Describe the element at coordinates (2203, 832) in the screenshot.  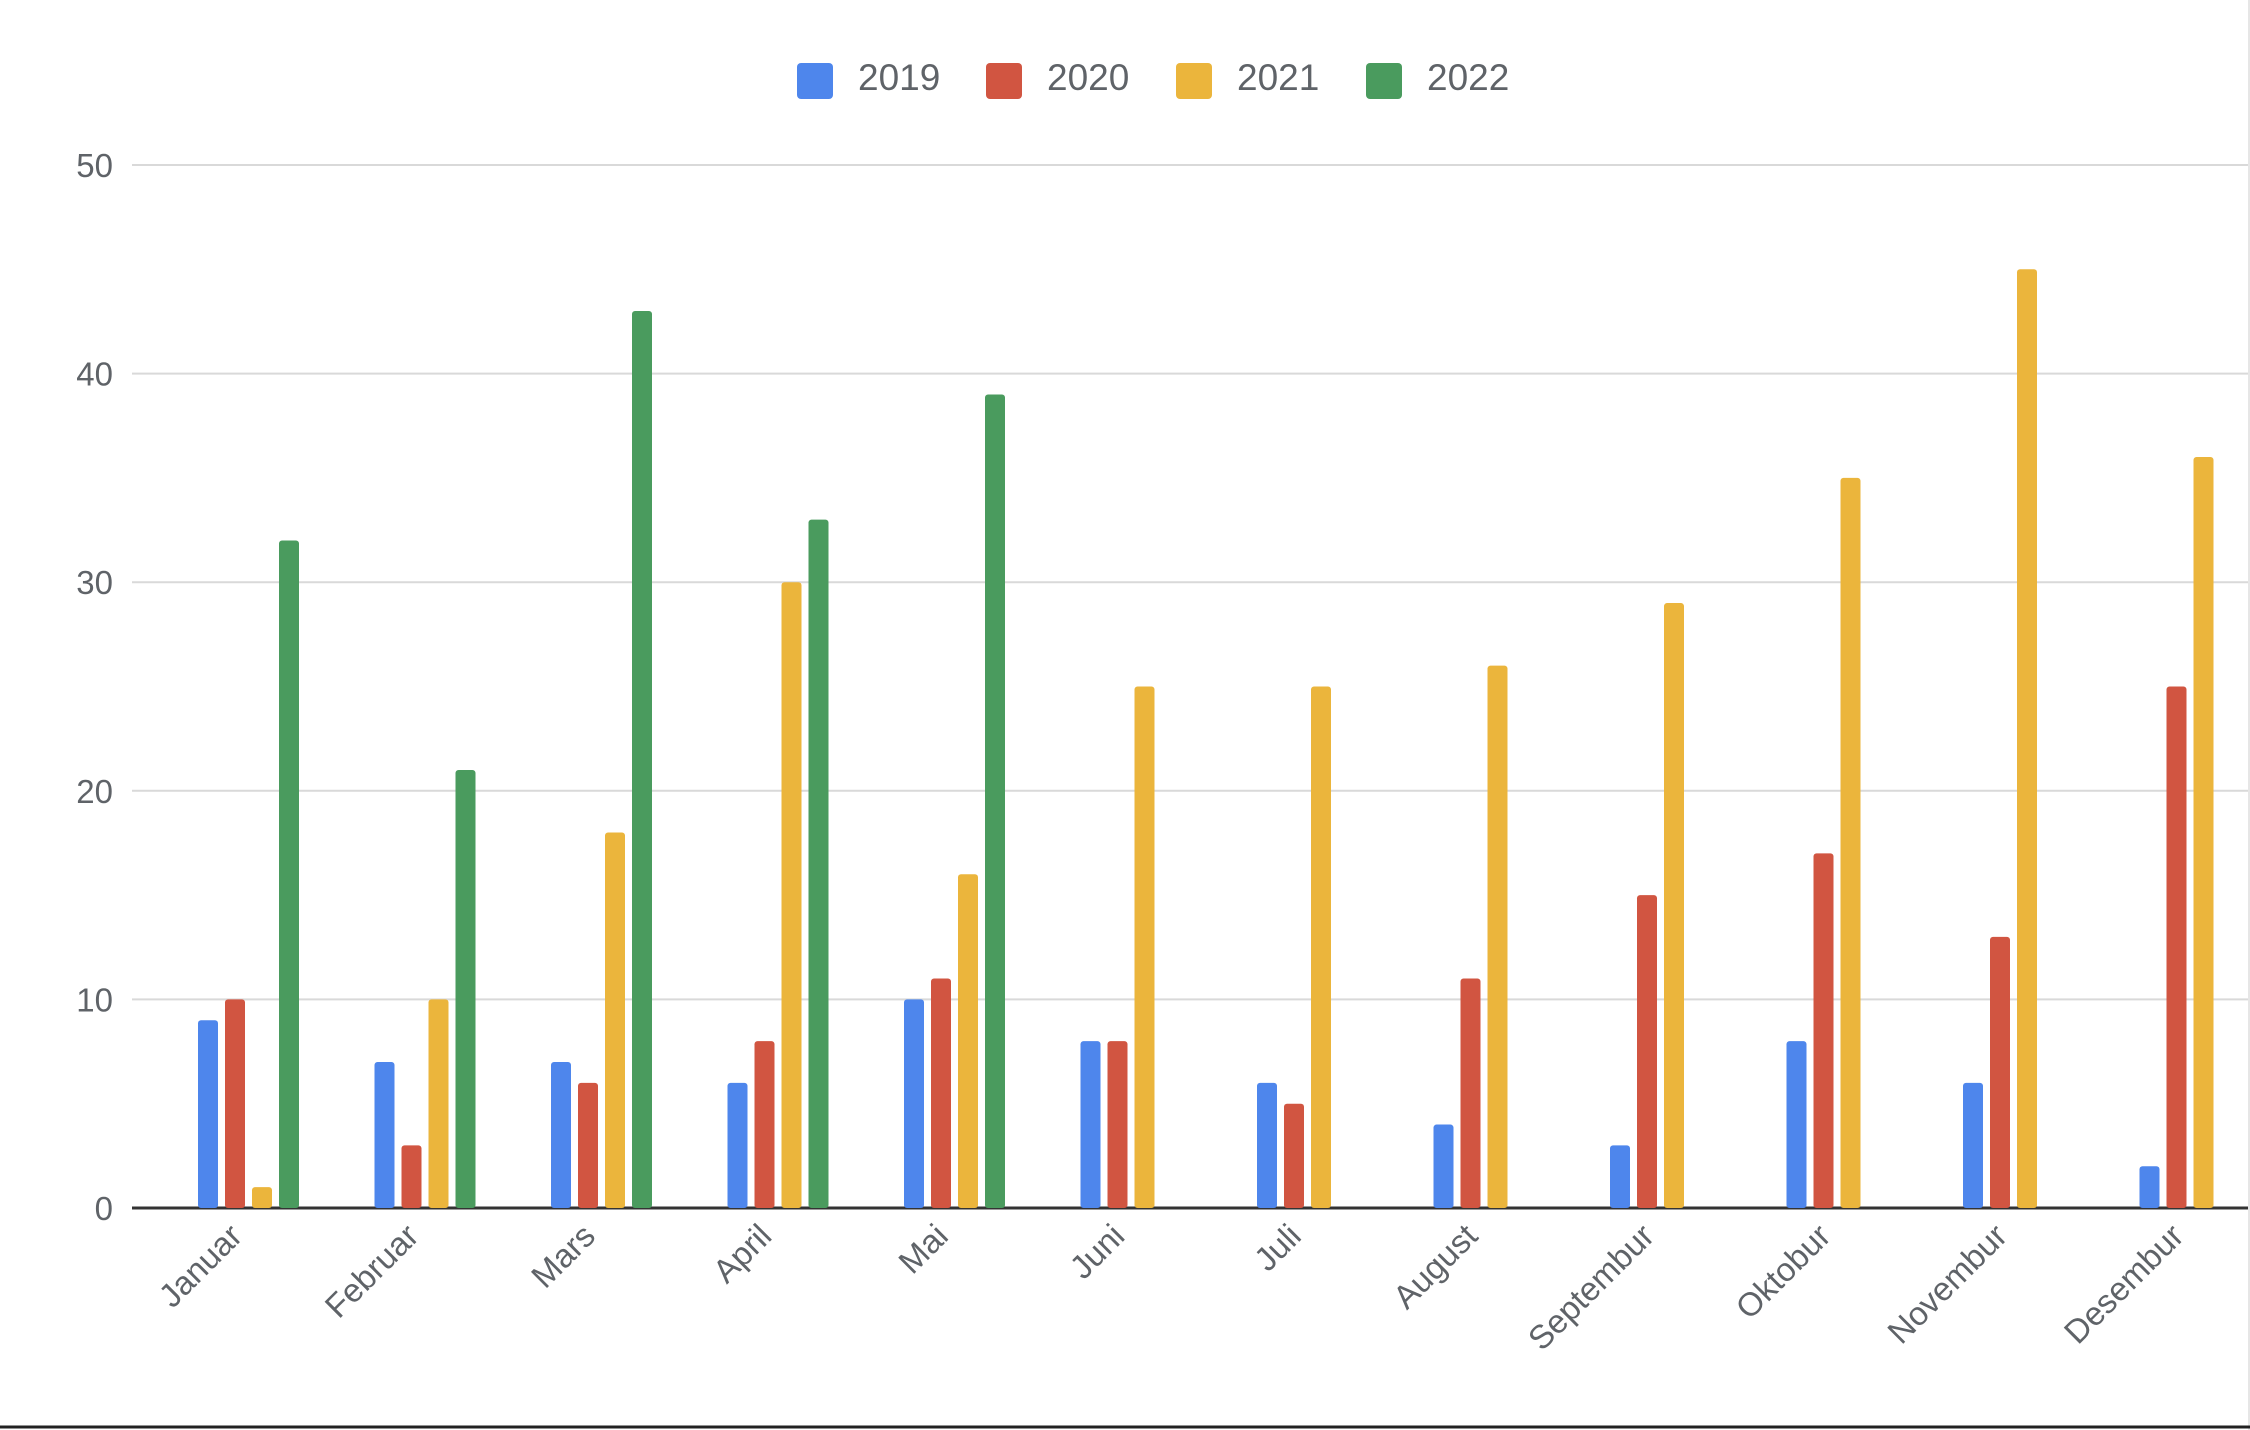
I see `bar-2021-desembur` at that location.